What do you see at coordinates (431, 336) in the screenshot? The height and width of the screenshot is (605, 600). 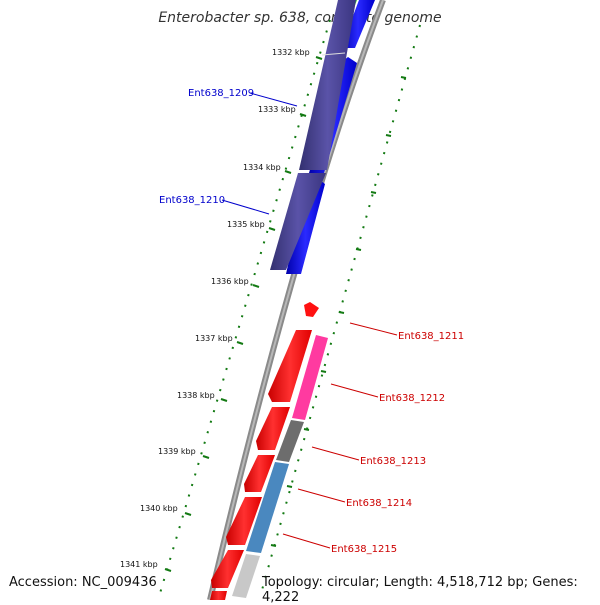 I see `gene-label-ent638-1211: Ent638_1211` at bounding box center [431, 336].